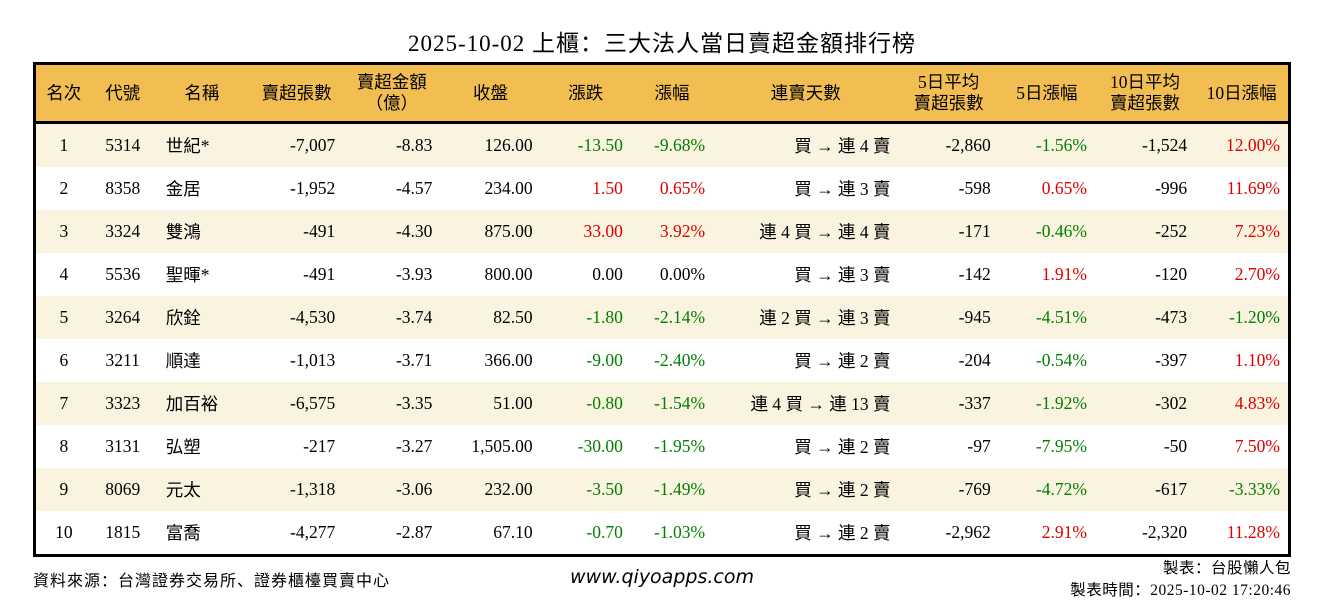 Image resolution: width=1324 pixels, height=612 pixels. I want to click on cell-pct5: -0.46%, so click(1061, 231).